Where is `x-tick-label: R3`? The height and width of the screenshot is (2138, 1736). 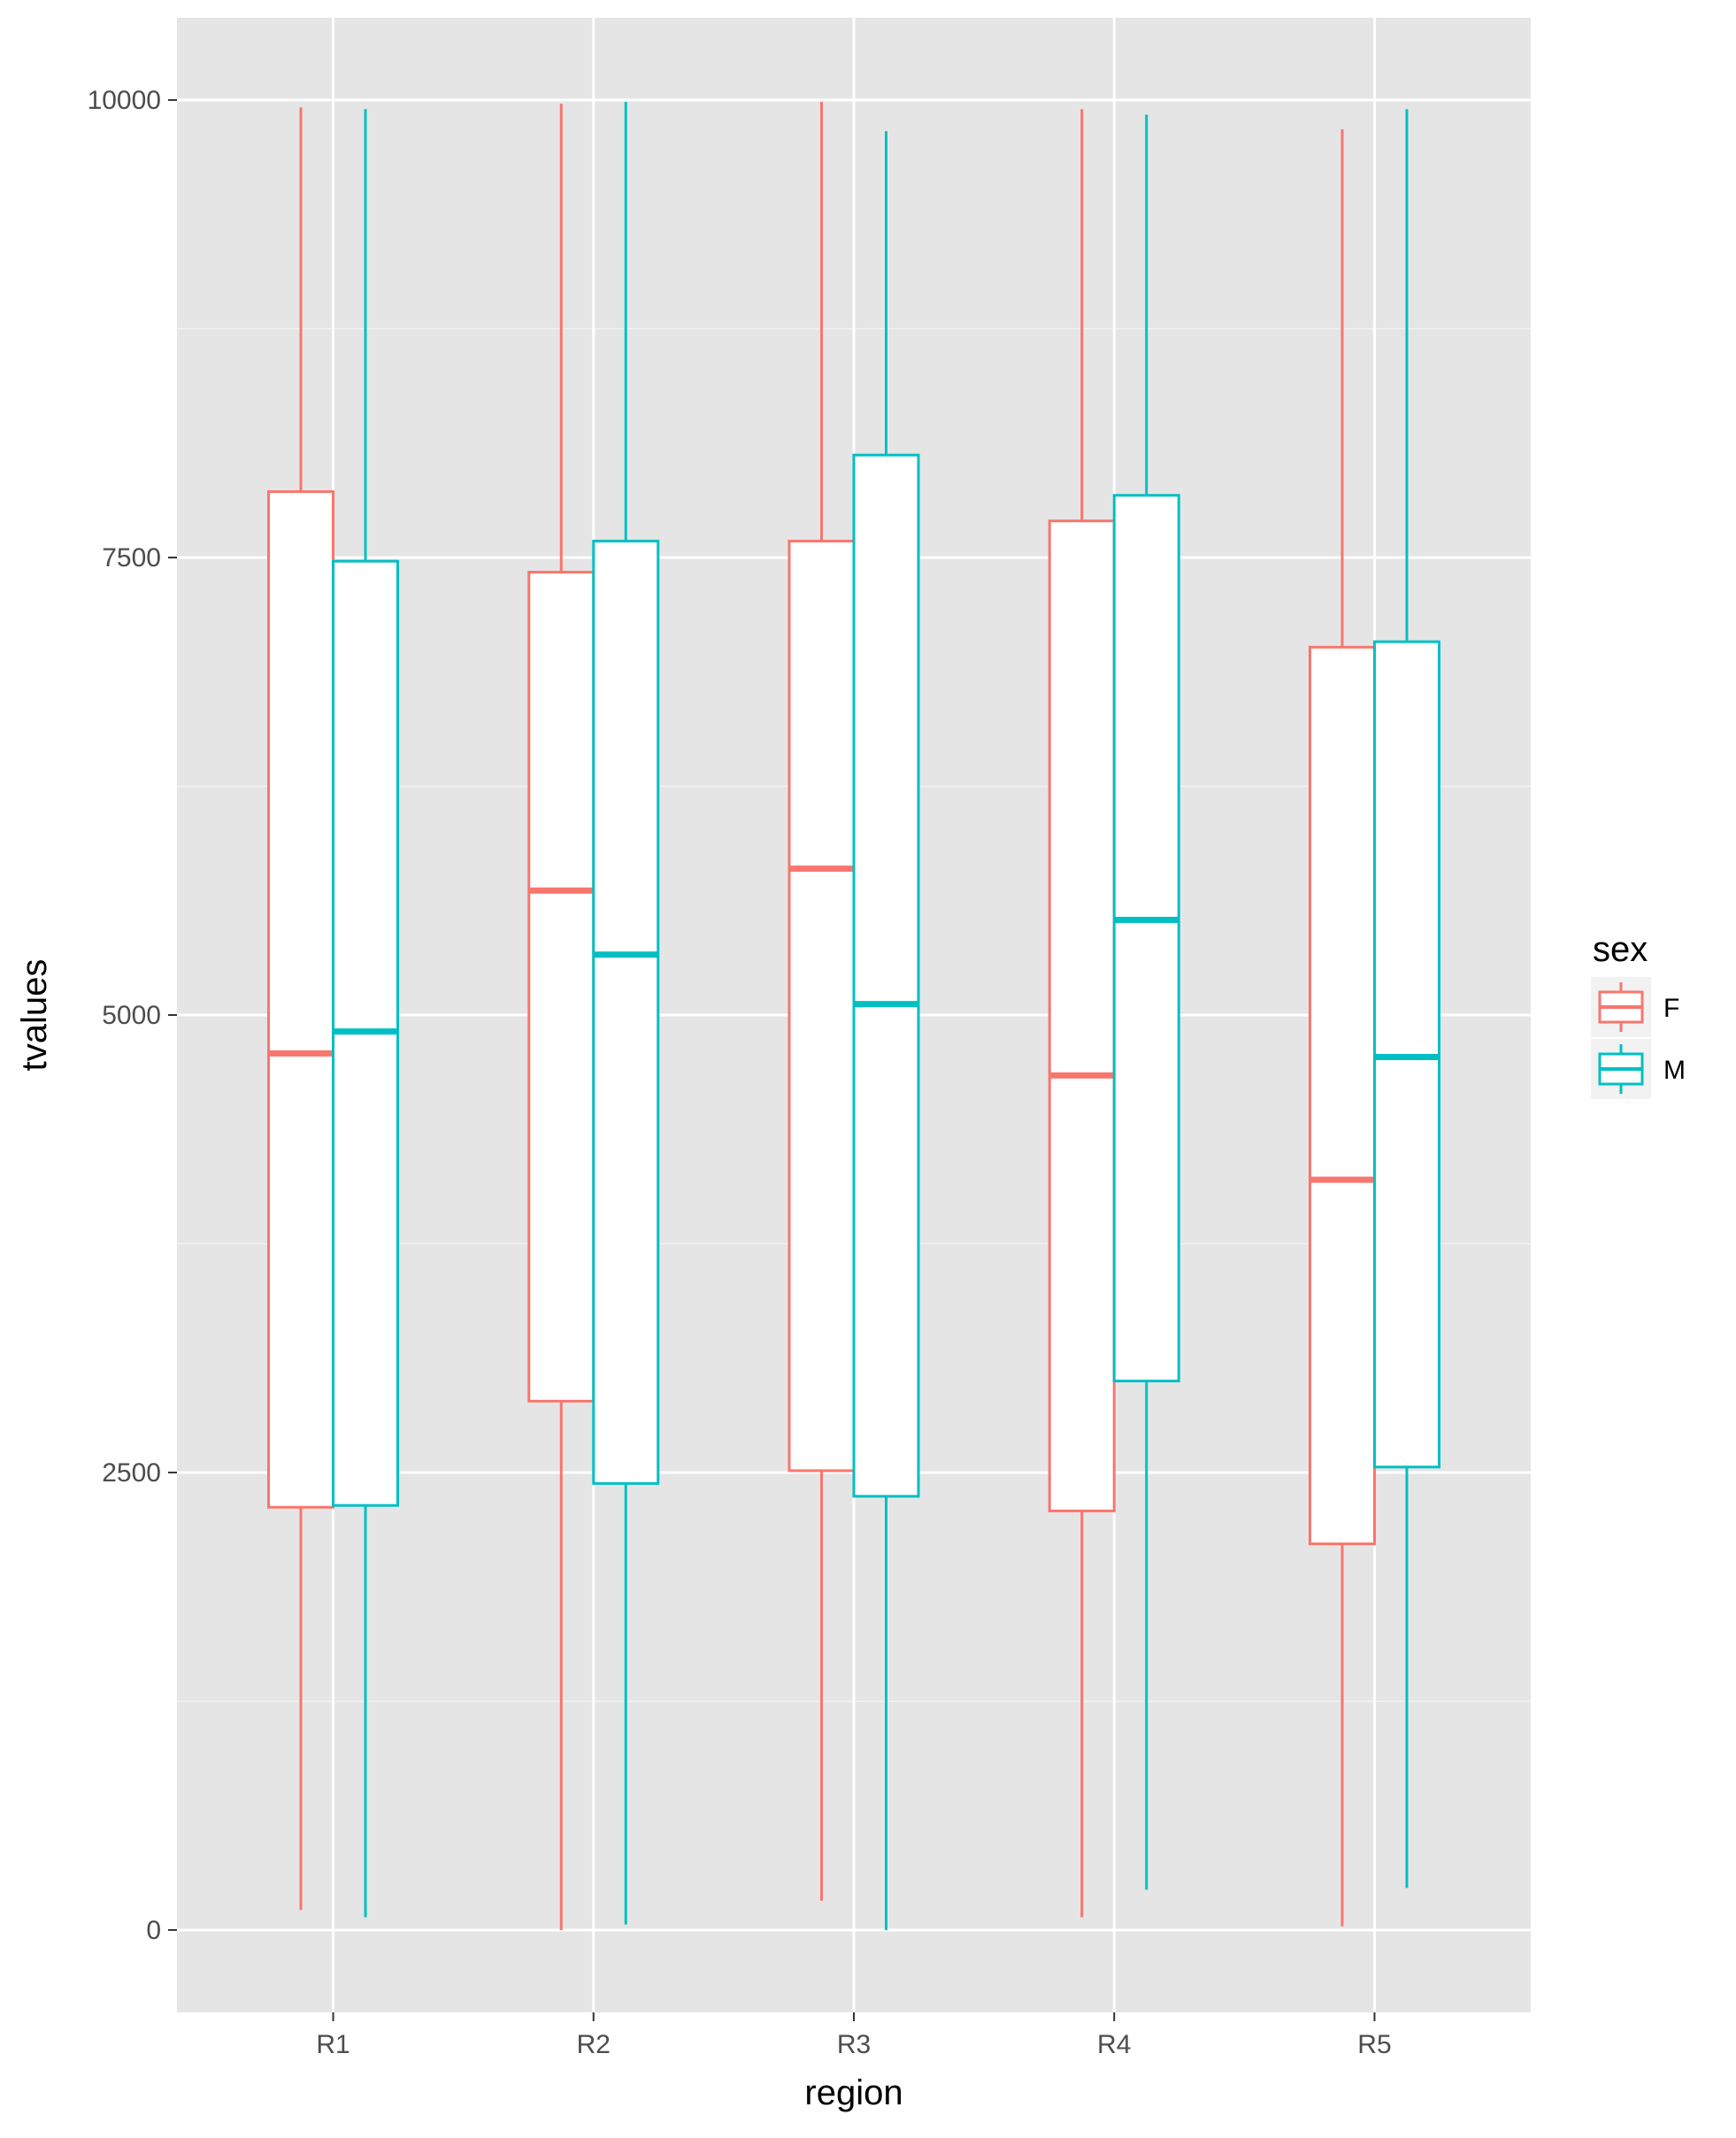
x-tick-label: R3 is located at coordinates (854, 2045).